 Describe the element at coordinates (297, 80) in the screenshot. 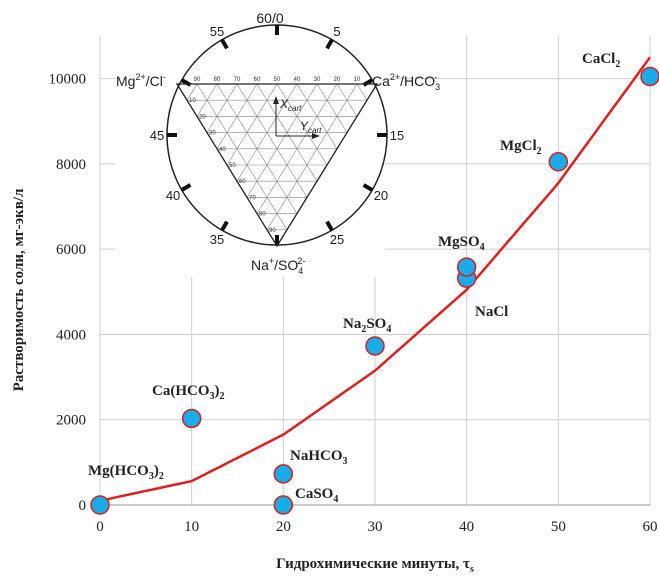

I see `inset-scale-top: 40` at that location.